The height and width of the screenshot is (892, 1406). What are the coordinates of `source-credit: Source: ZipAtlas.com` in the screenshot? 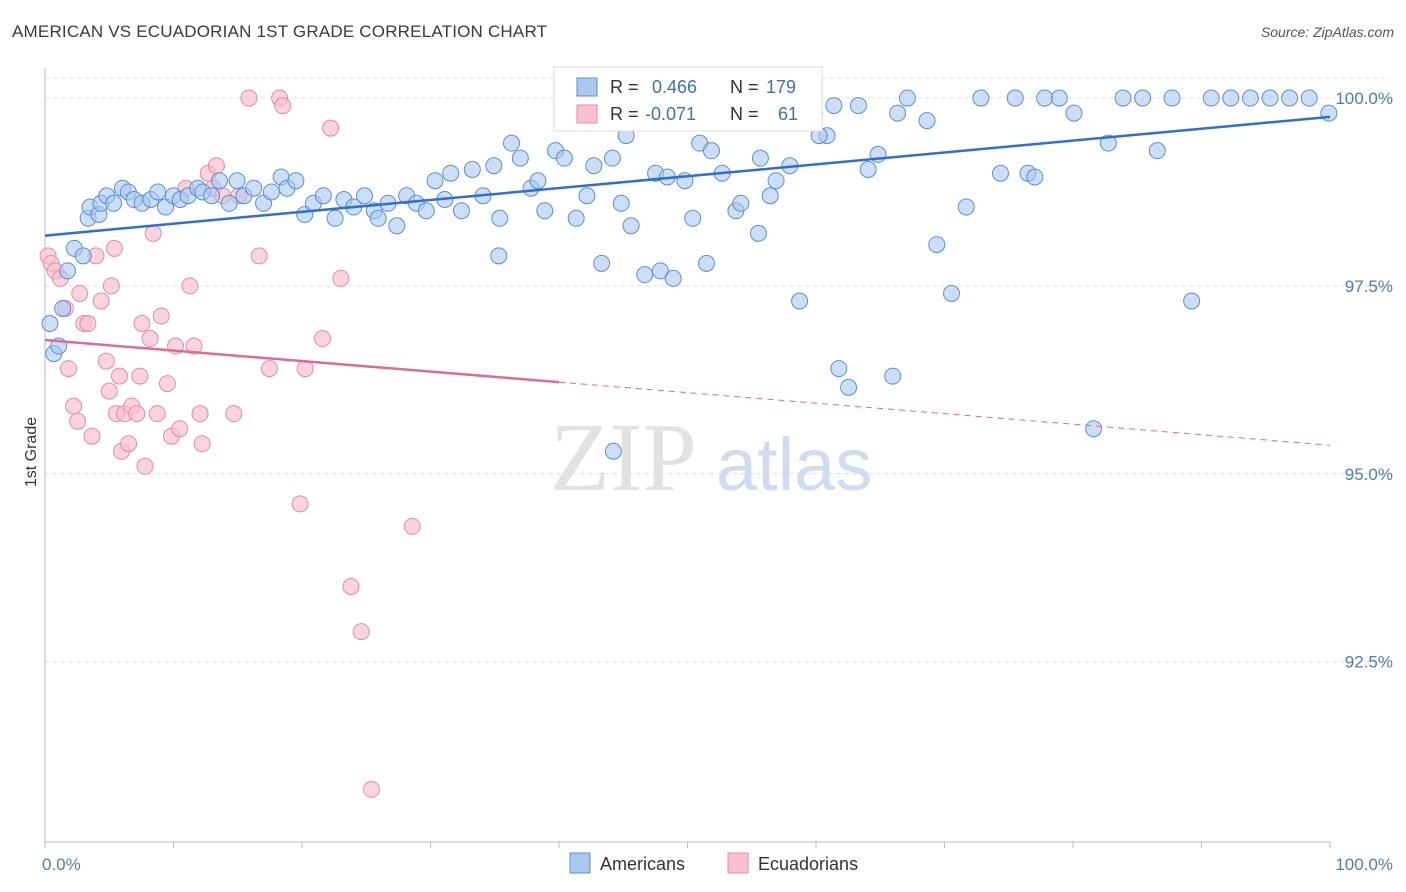 It's located at (1327, 32).